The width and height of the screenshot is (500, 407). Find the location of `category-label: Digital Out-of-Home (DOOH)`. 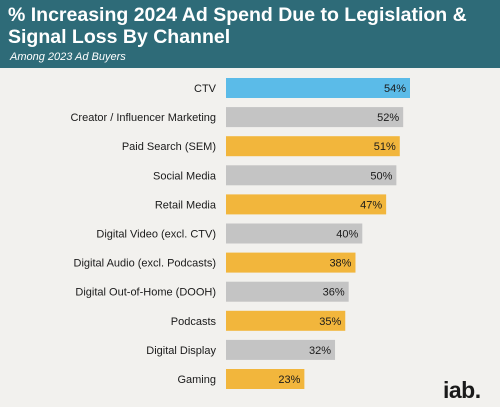

category-label: Digital Out-of-Home (DOOH) is located at coordinates (145, 293).